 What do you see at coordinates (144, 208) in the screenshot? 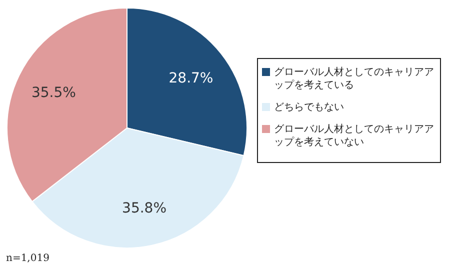
I see `data-label: 35.8%` at bounding box center [144, 208].